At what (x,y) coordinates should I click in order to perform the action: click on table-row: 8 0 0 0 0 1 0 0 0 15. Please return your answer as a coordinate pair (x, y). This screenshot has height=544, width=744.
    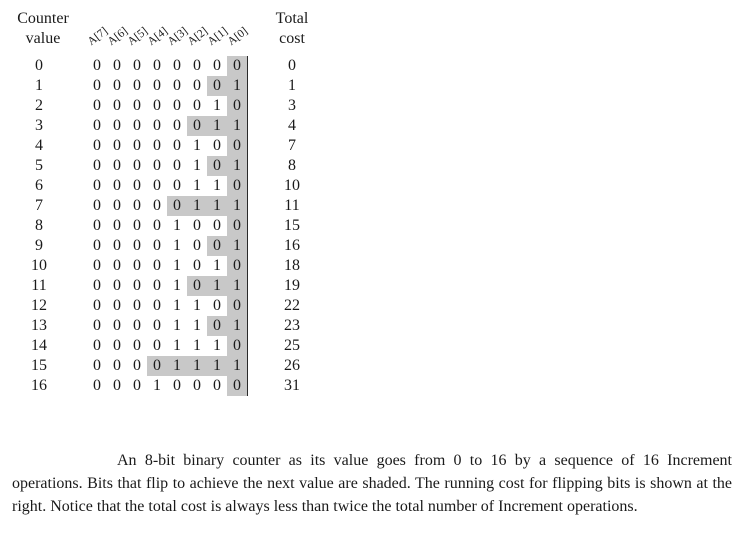
    Looking at the image, I should click on (165, 226).